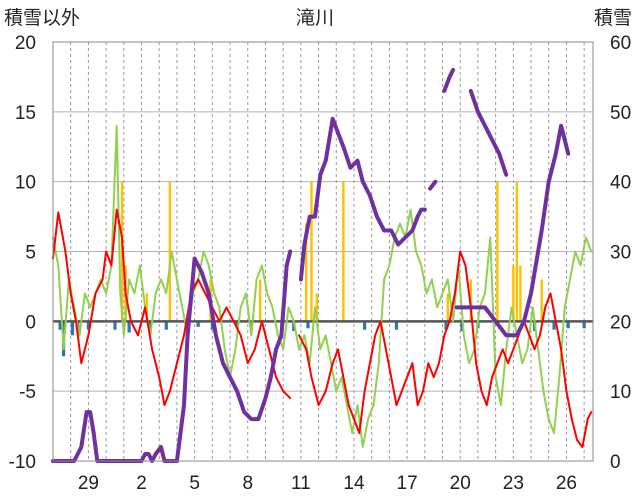 The image size is (636, 501). Describe the element at coordinates (354, 483) in the screenshot. I see `x-tick-label: 14` at that location.